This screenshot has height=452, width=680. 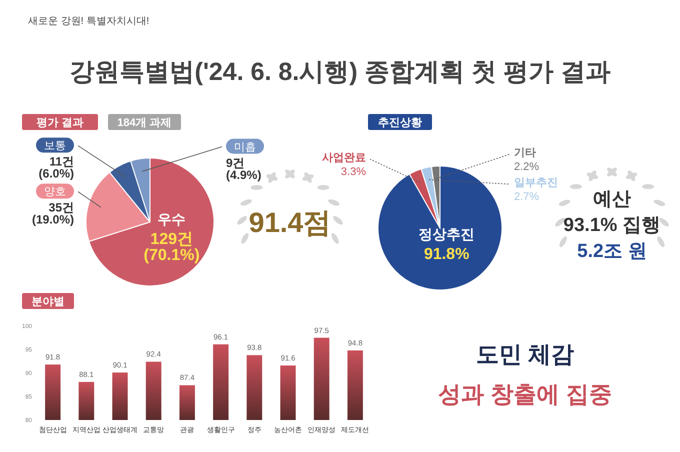 What do you see at coordinates (525, 354) in the screenshot?
I see `text: 도민 체감` at bounding box center [525, 354].